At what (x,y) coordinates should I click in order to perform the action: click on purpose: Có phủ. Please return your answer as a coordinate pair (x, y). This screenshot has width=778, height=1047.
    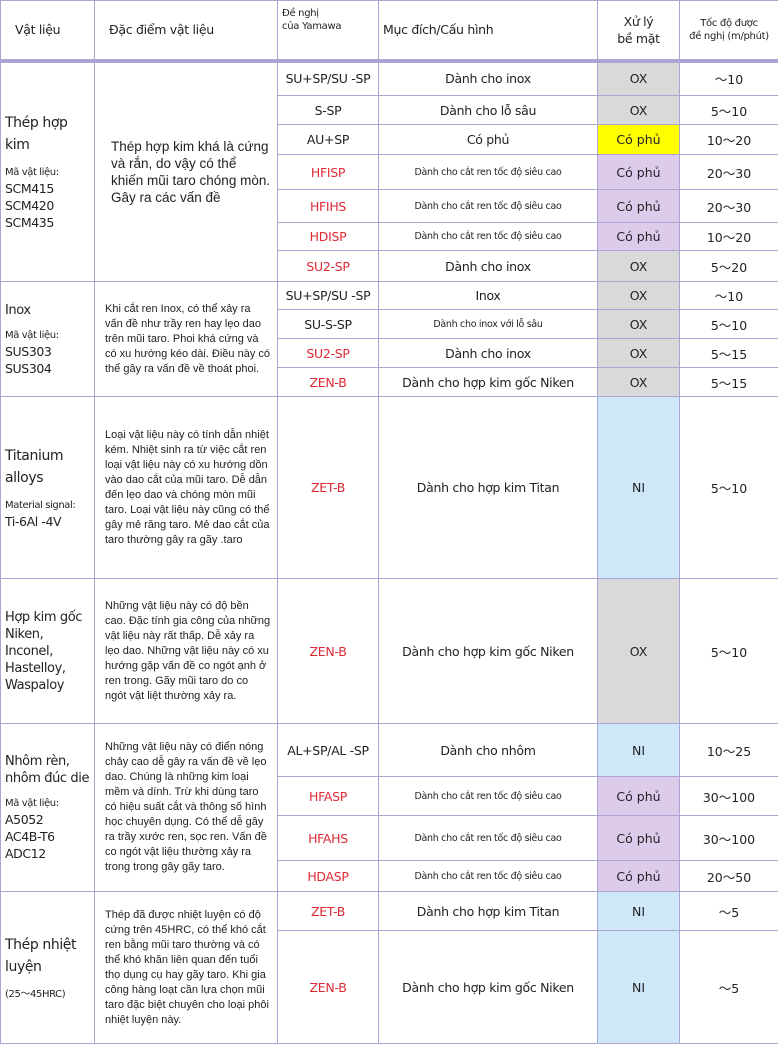
    Looking at the image, I should click on (488, 139).